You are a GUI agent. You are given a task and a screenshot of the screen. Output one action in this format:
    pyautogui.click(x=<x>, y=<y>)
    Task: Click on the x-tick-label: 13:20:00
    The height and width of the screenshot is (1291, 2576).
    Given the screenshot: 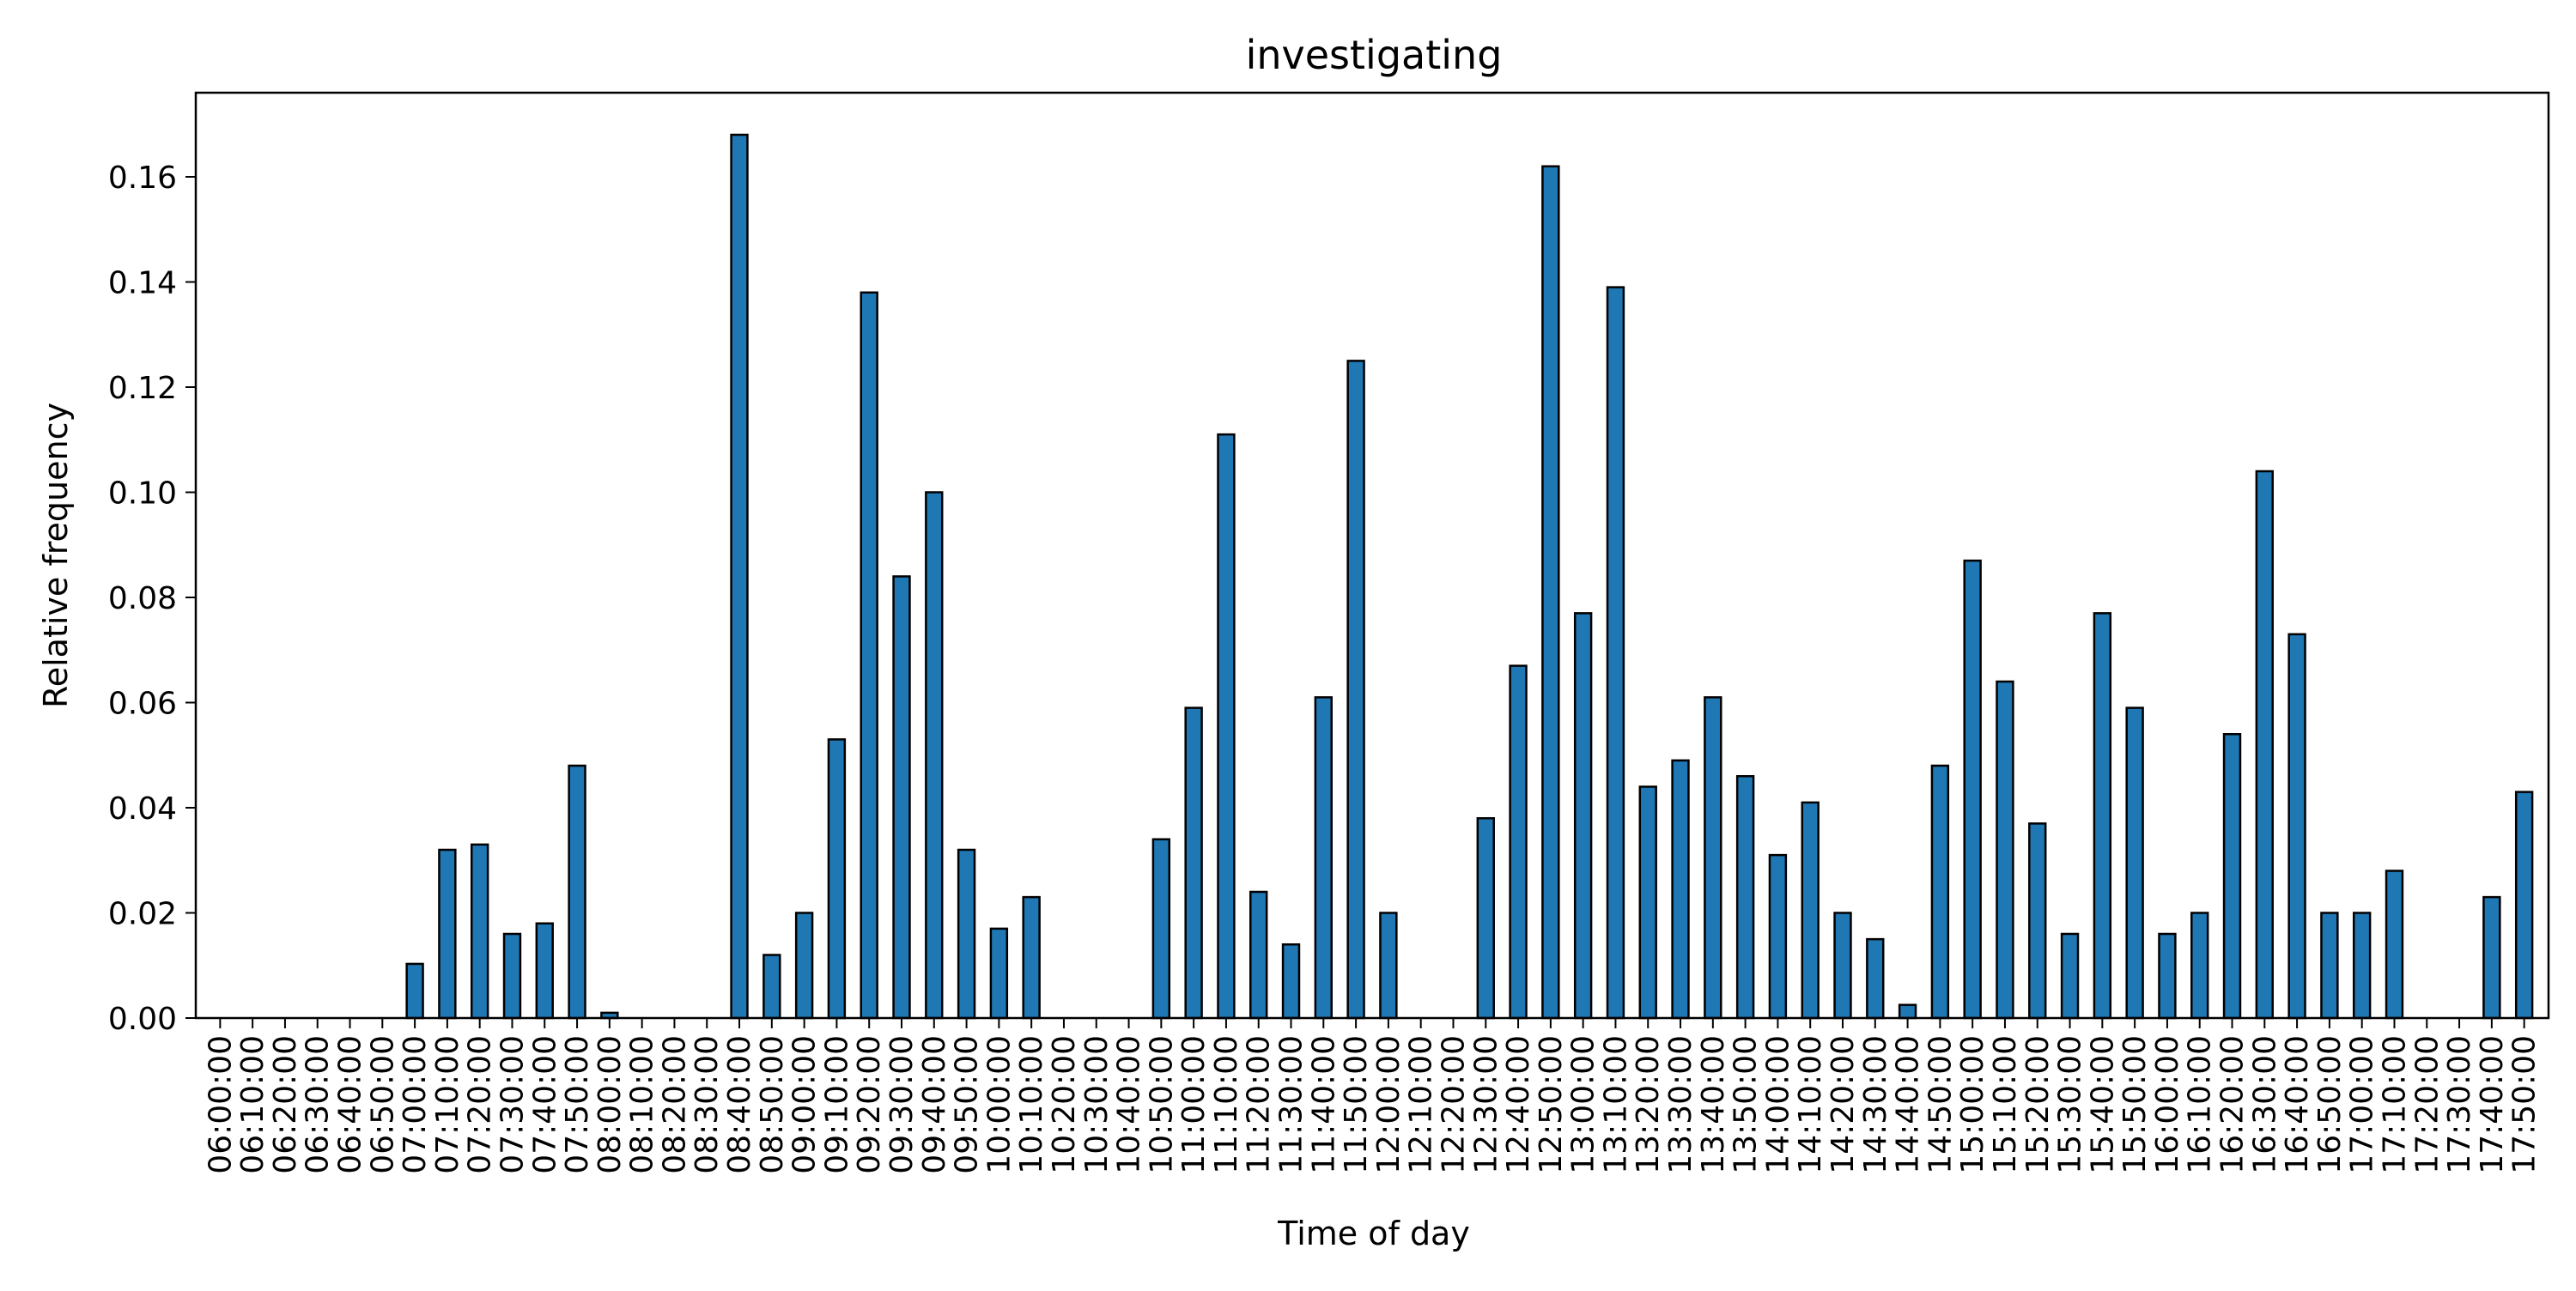 What is the action you would take?
    pyautogui.click(x=1649, y=1105)
    